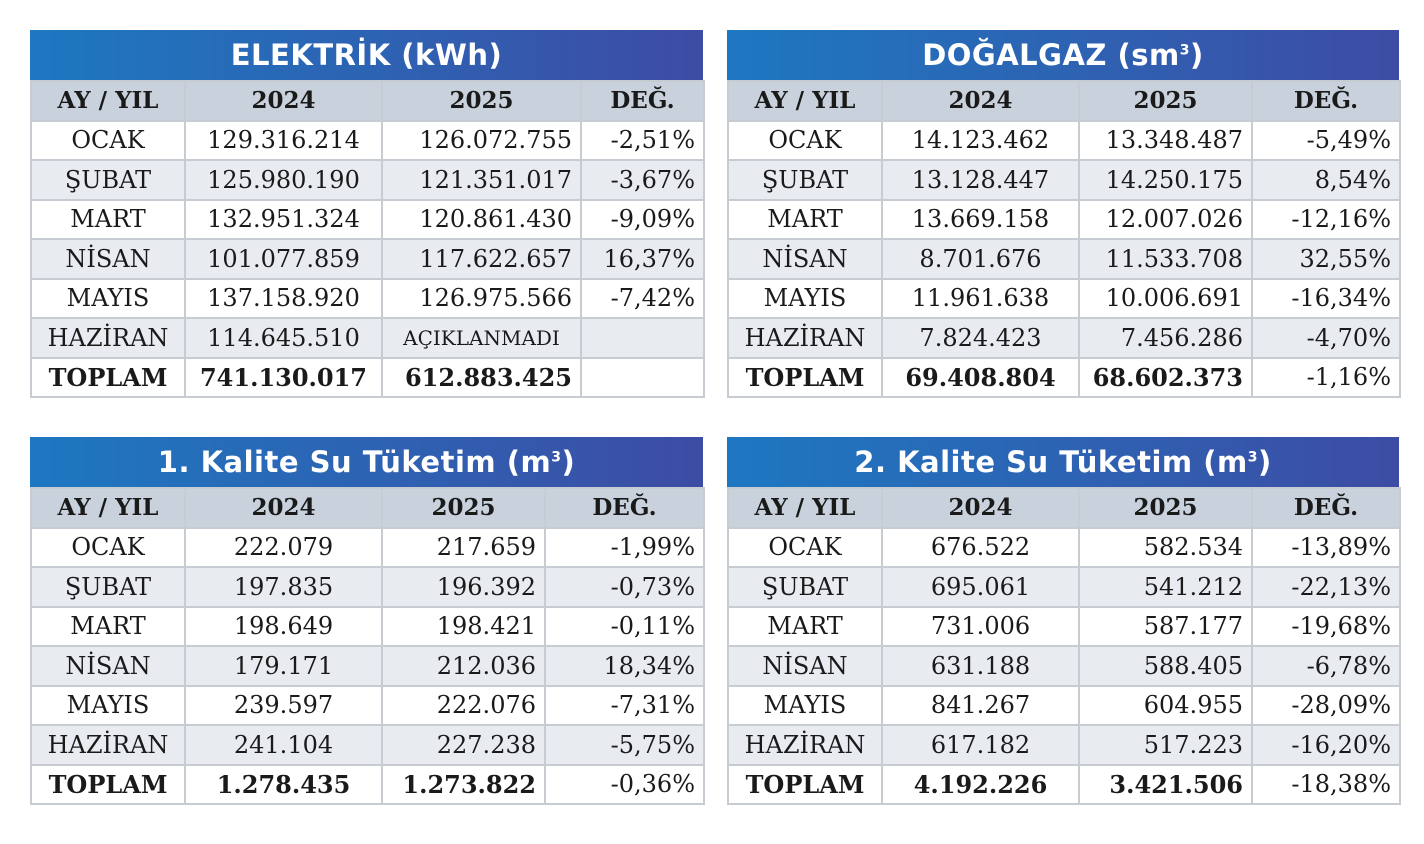  I want to click on total-change-cell: -18,38%, so click(1326, 784).